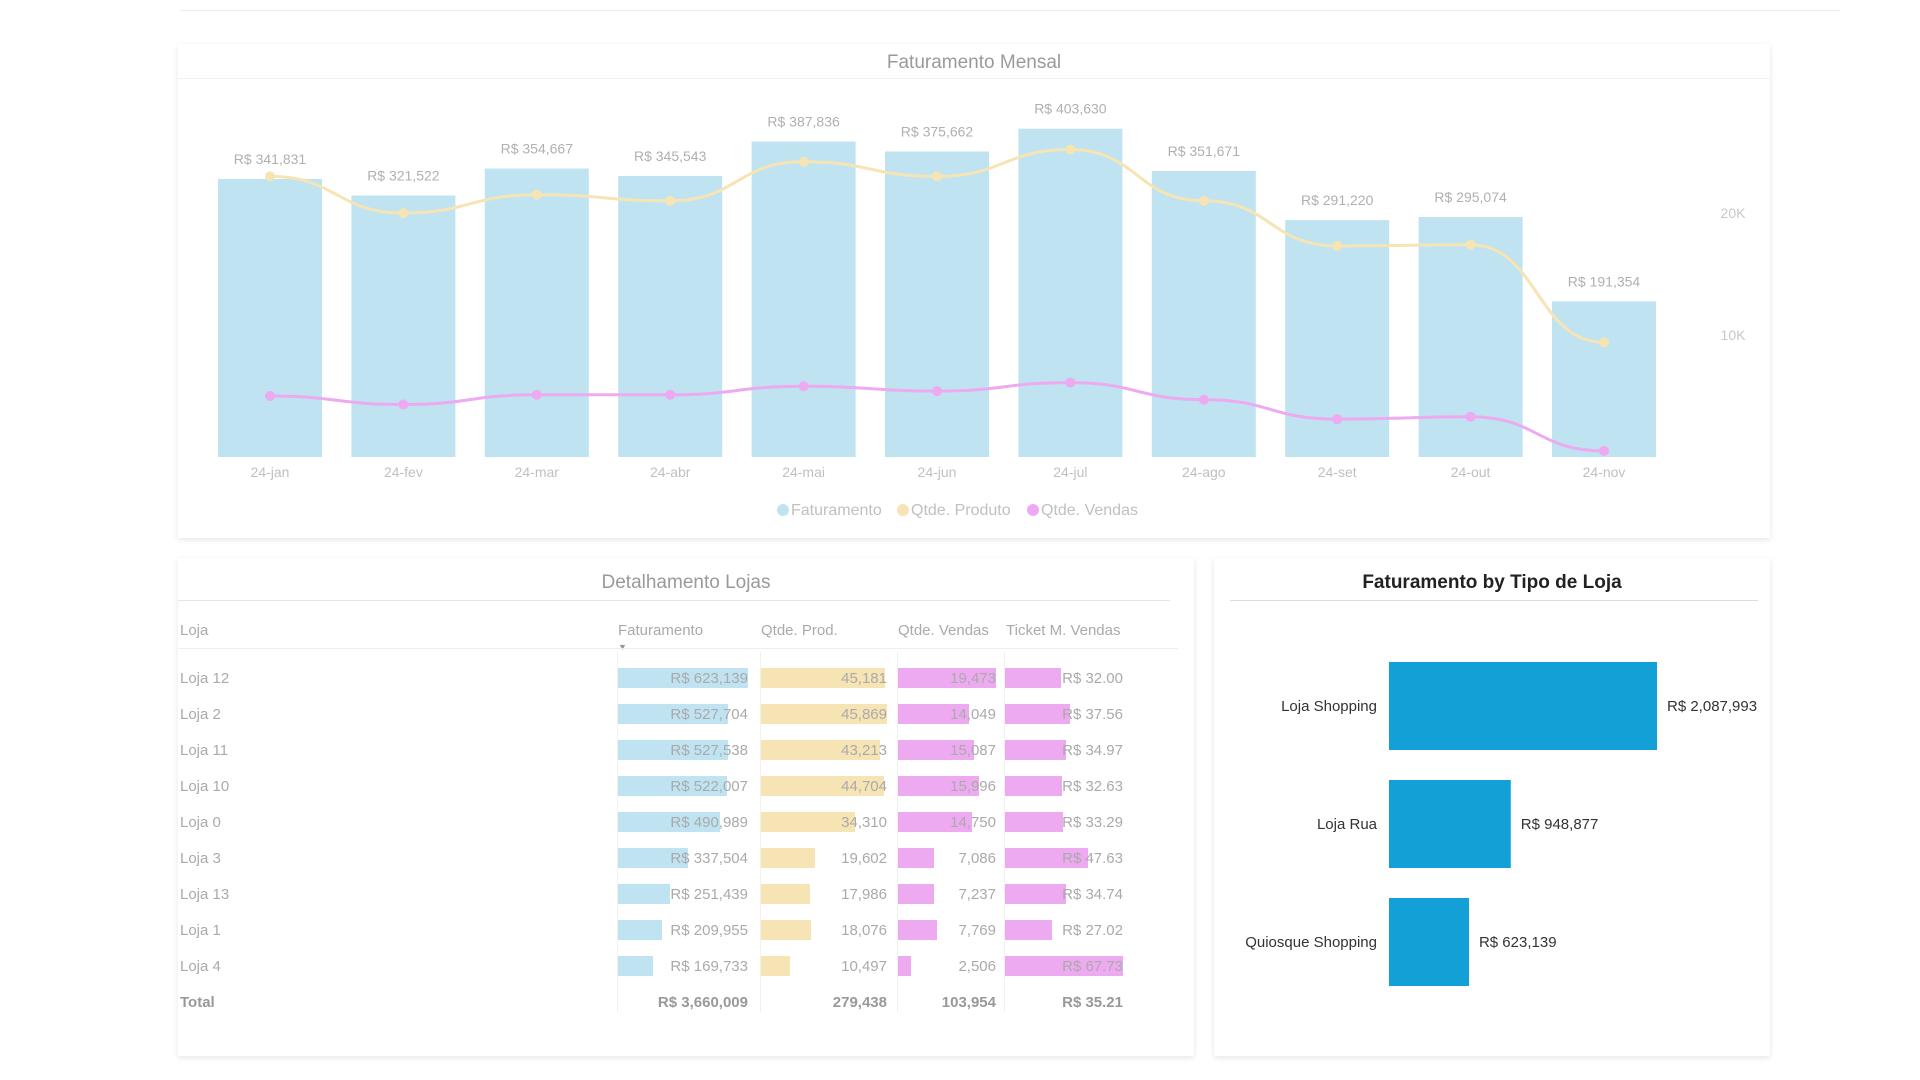  Describe the element at coordinates (678, 679) in the screenshot. I see `table-row: Loja 12 R$ 623,139 45,181 19,473 R$ 32.00` at that location.